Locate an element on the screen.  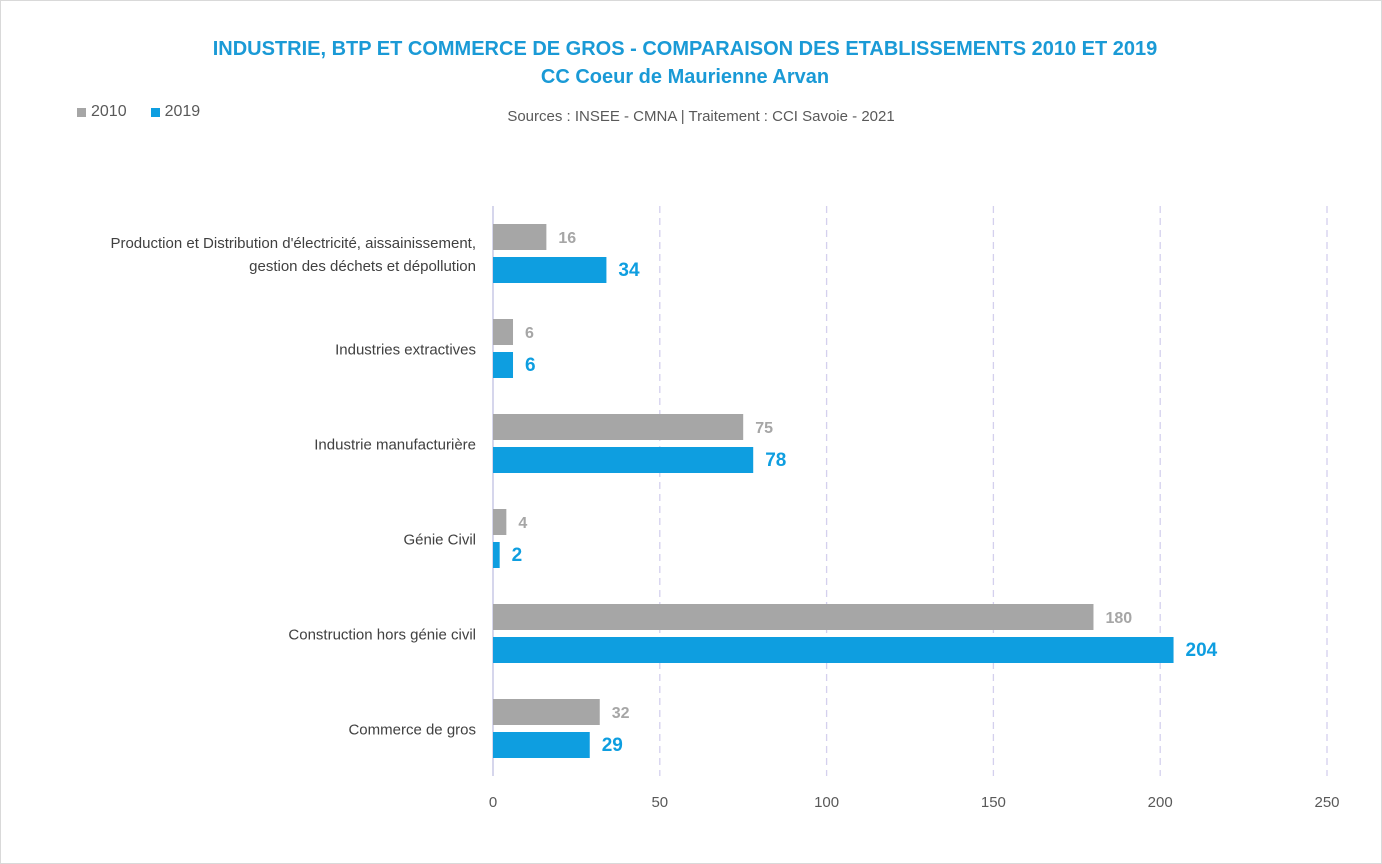
data-label-2019-5: 29 is located at coordinates (612, 745).